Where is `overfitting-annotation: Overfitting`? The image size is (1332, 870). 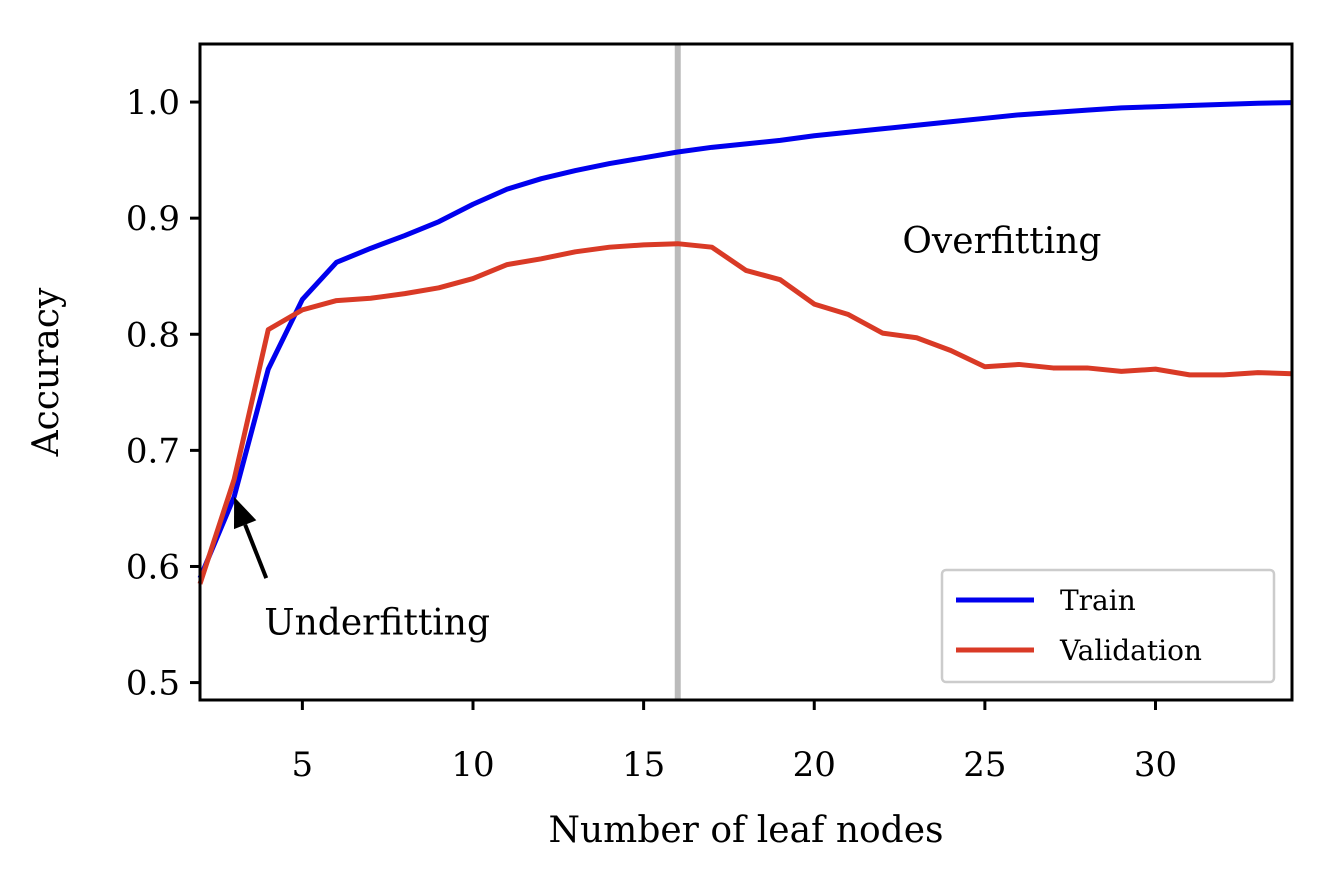 overfitting-annotation: Overfitting is located at coordinates (1001, 241).